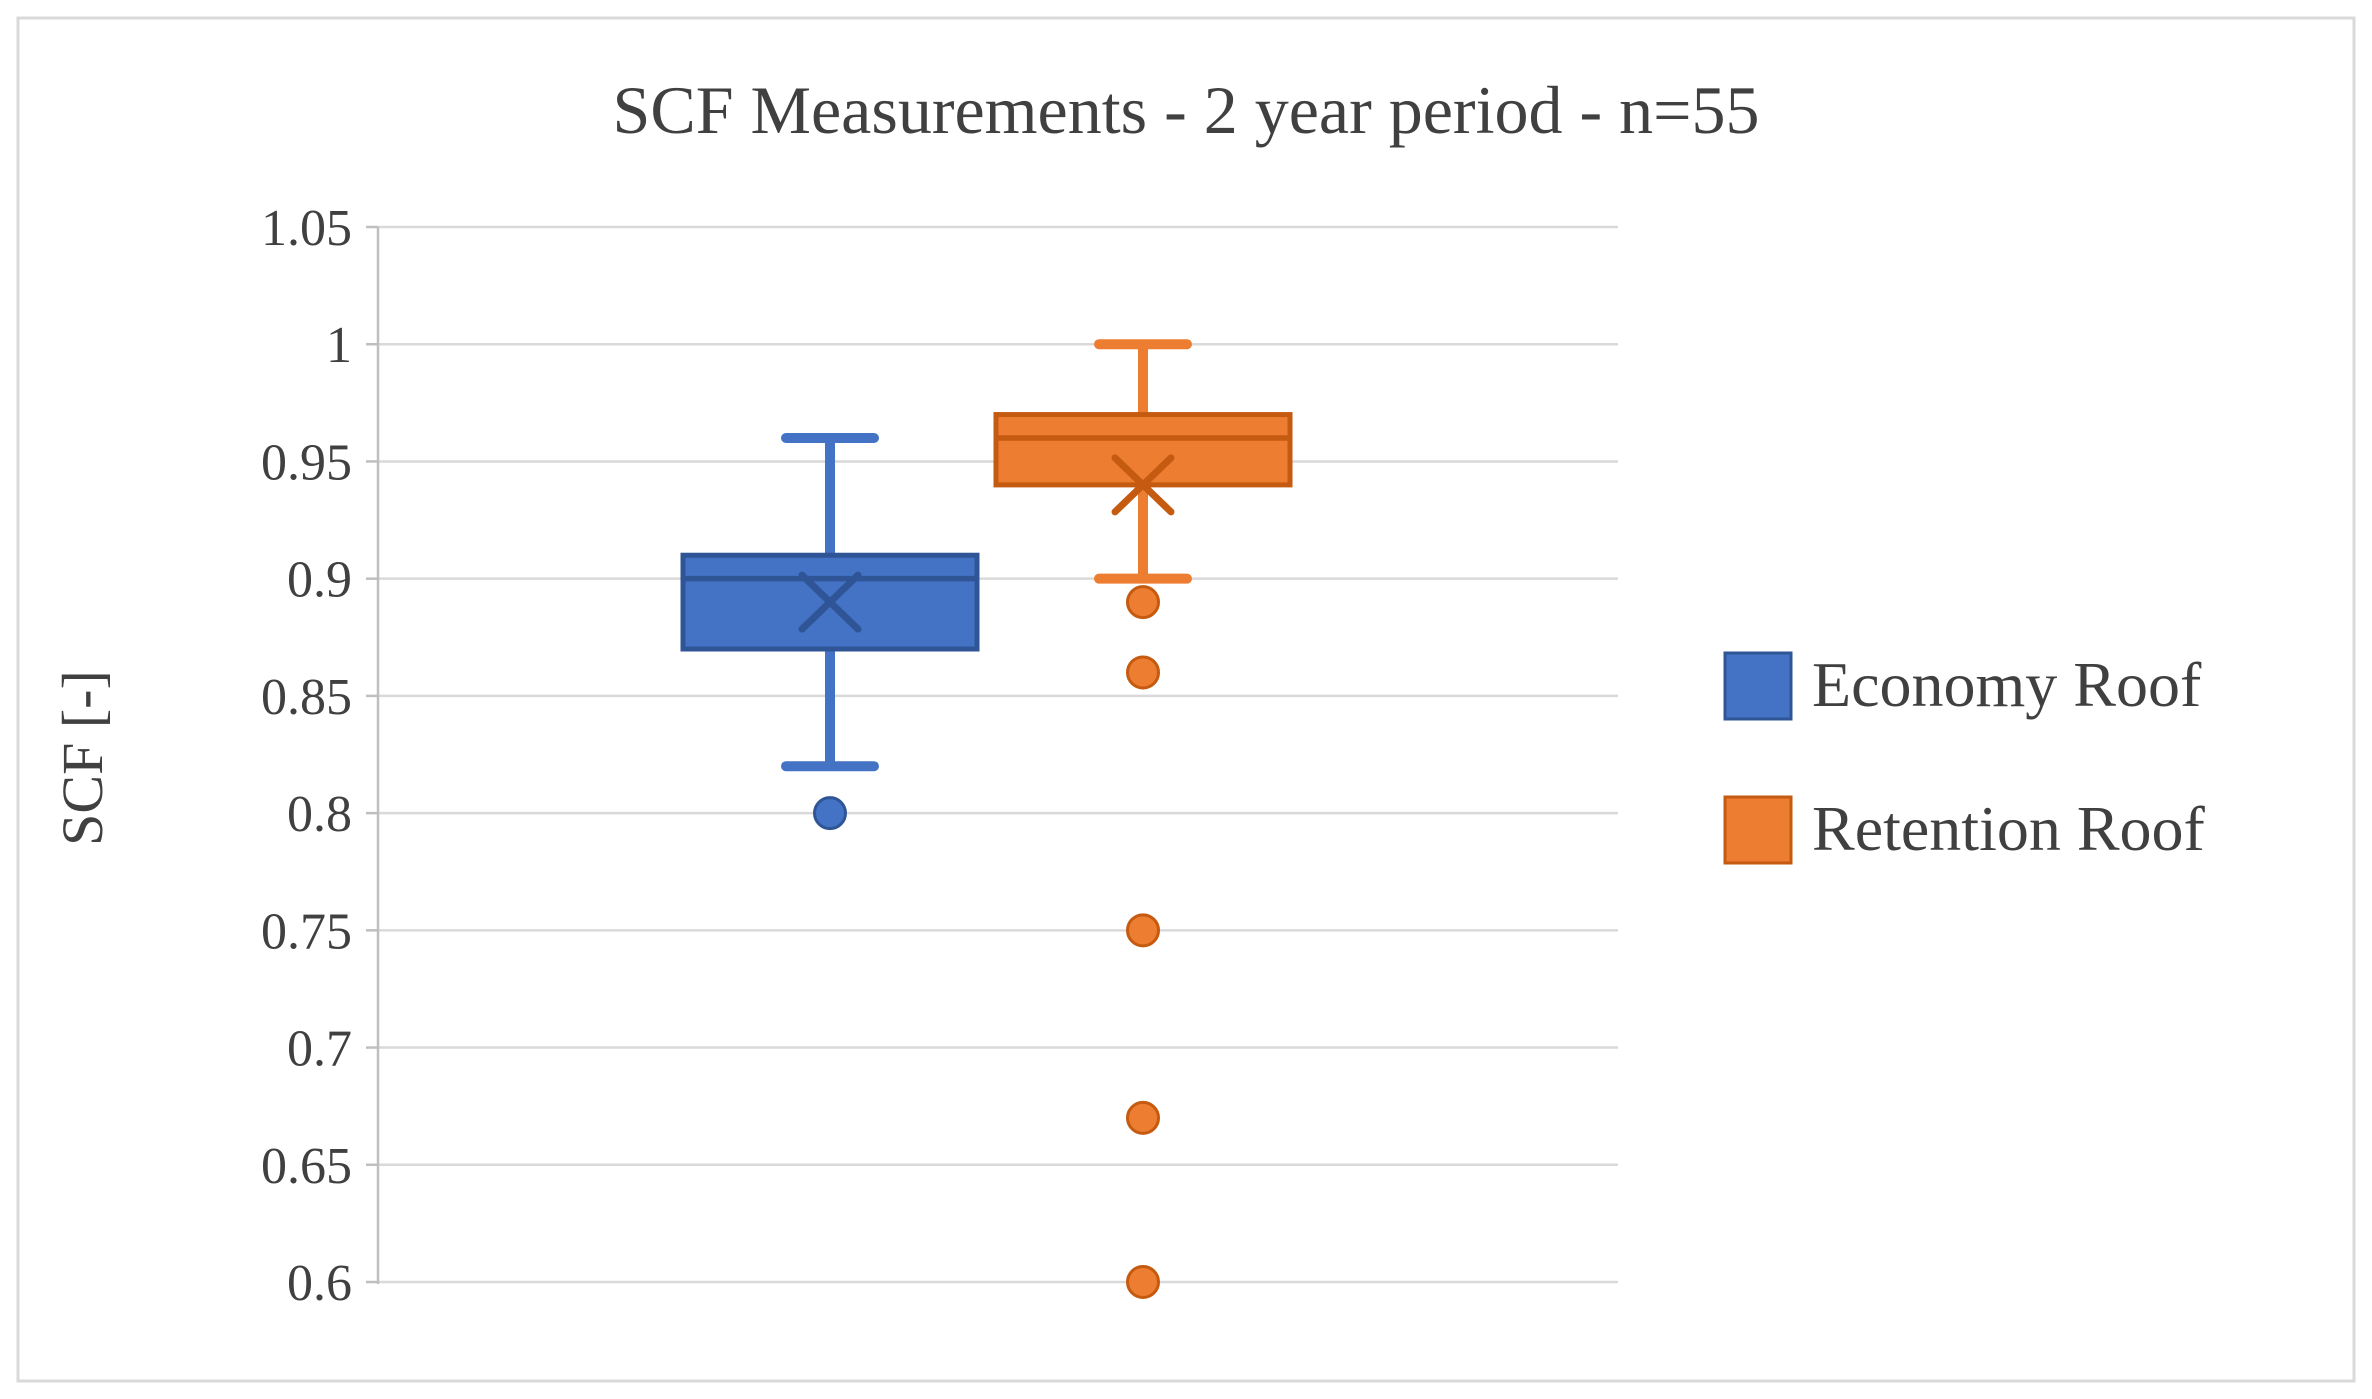 Image resolution: width=2372 pixels, height=1399 pixels. What do you see at coordinates (1758, 686) in the screenshot?
I see `legend-swatch-economy-roof` at bounding box center [1758, 686].